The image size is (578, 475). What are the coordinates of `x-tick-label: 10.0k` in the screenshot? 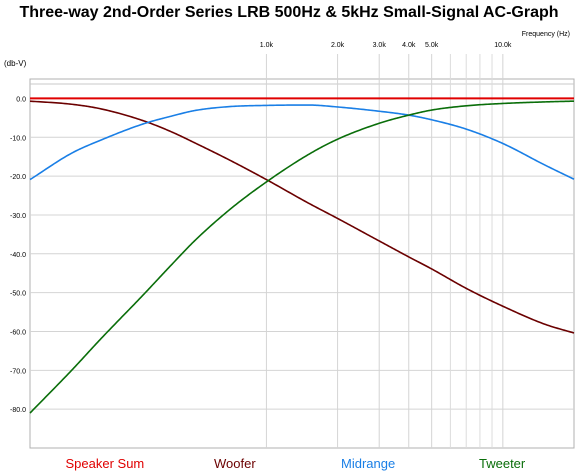 It's located at (503, 45).